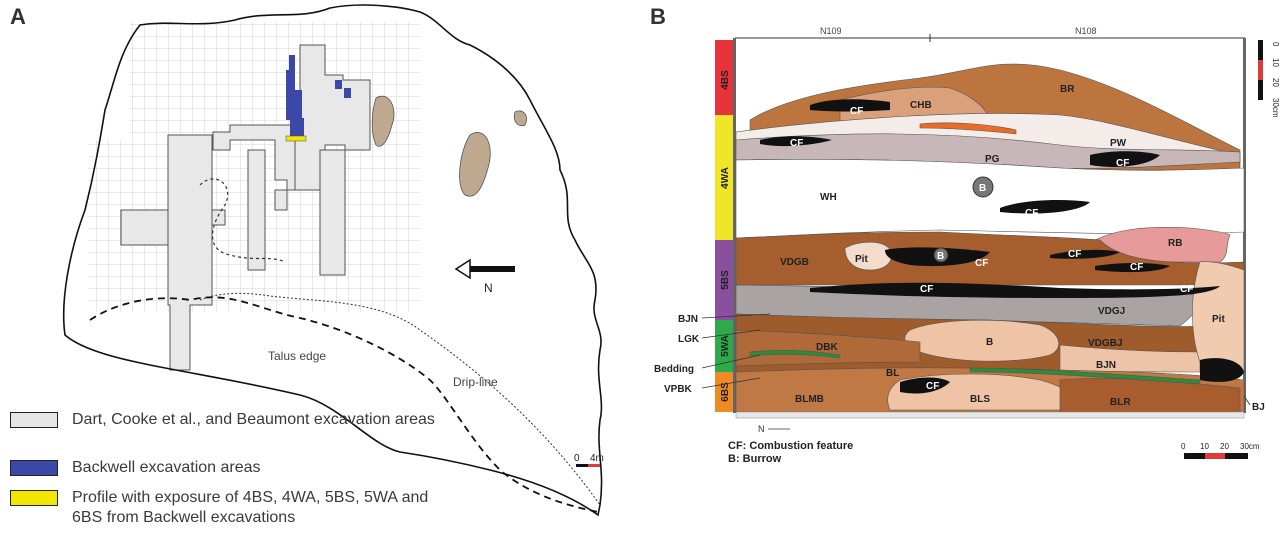 The image size is (1280, 543). I want to click on side-label-lgk: LGK, so click(689, 339).